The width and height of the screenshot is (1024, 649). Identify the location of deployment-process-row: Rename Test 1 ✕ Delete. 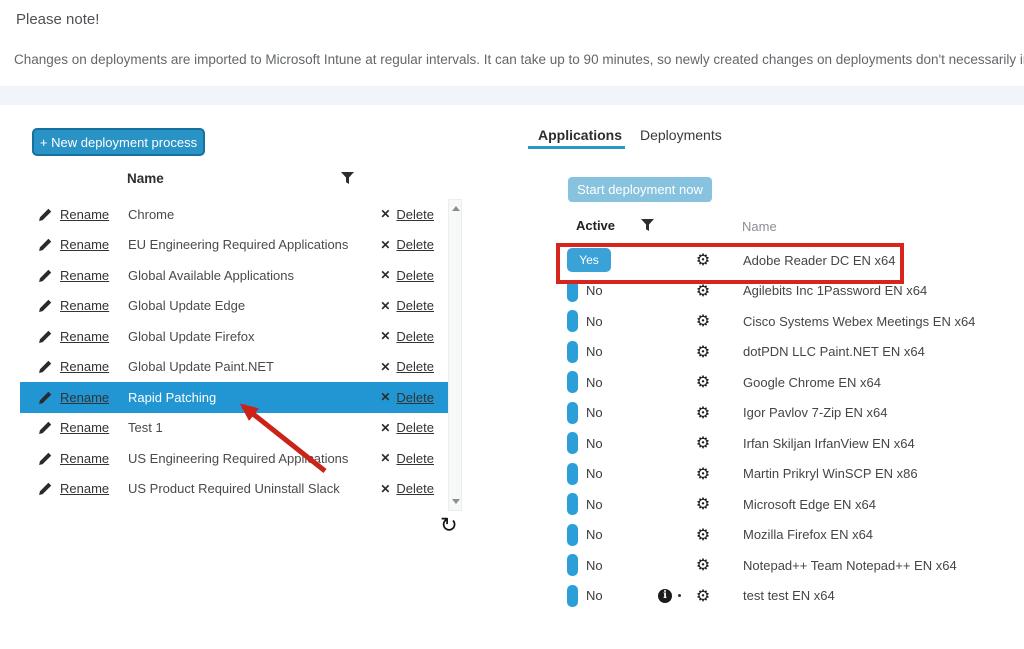
(235, 428).